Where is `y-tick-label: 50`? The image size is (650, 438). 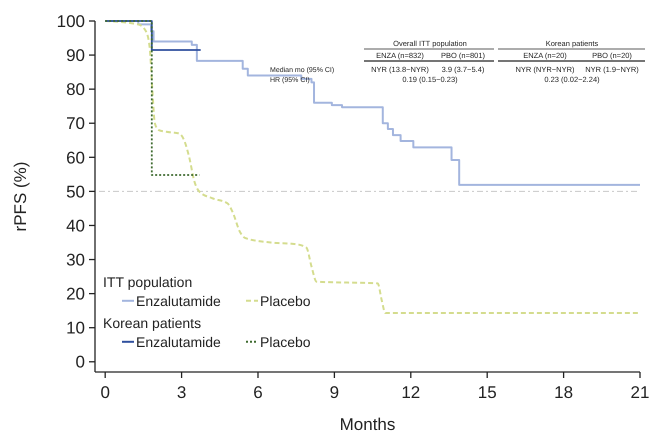 y-tick-label: 50 is located at coordinates (75, 192).